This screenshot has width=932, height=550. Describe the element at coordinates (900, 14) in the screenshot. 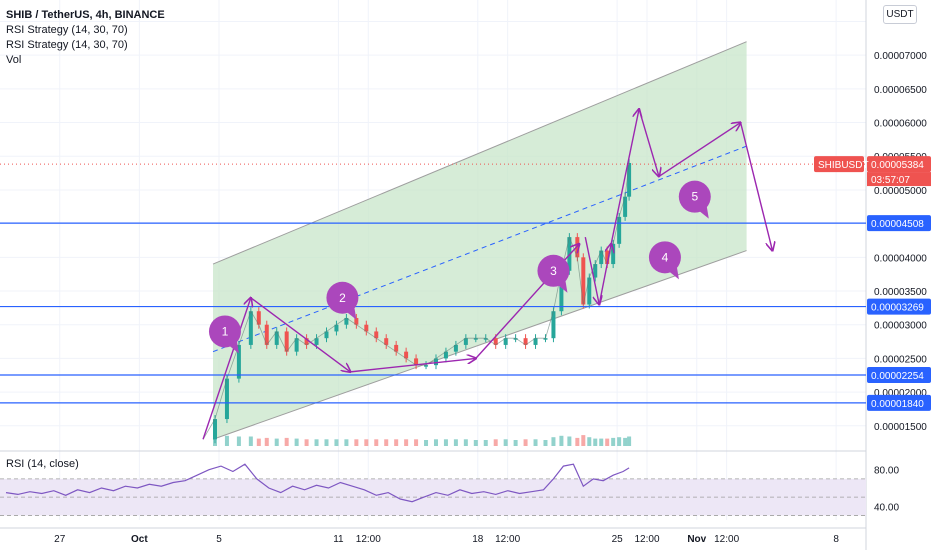

I see `currency-unit-button: USDT` at that location.